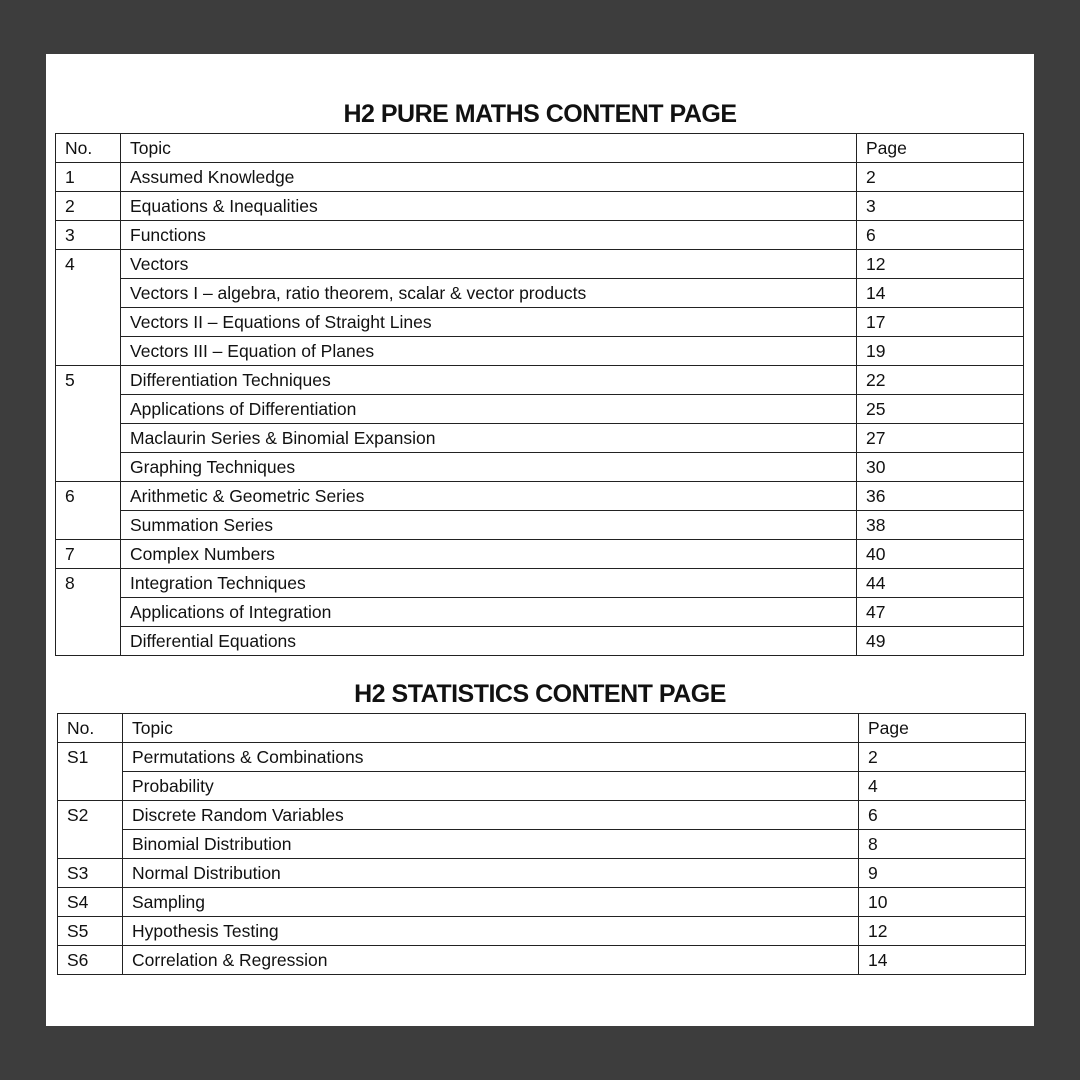  I want to click on table-row: 7 Complex Numbers 40, so click(539, 554).